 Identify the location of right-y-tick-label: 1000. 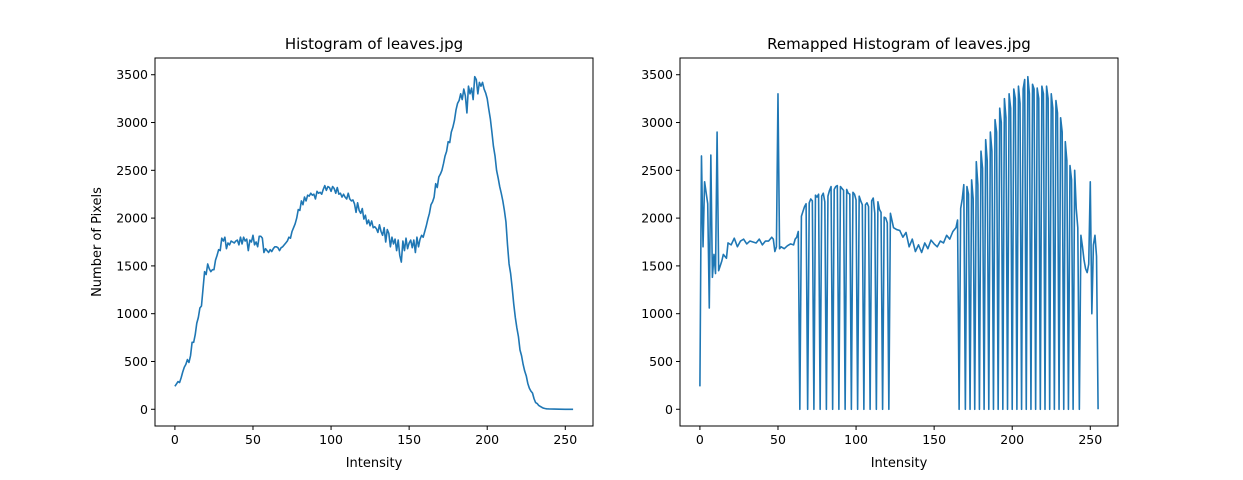
(657, 313).